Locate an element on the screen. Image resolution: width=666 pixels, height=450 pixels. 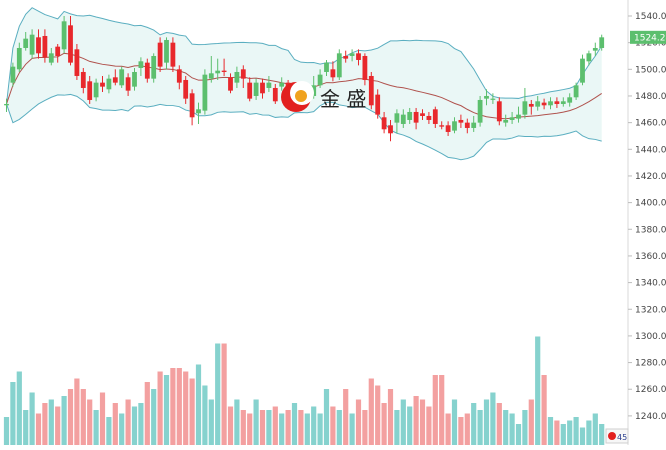
flag-badge-icon: 45 is located at coordinates (617, 436).